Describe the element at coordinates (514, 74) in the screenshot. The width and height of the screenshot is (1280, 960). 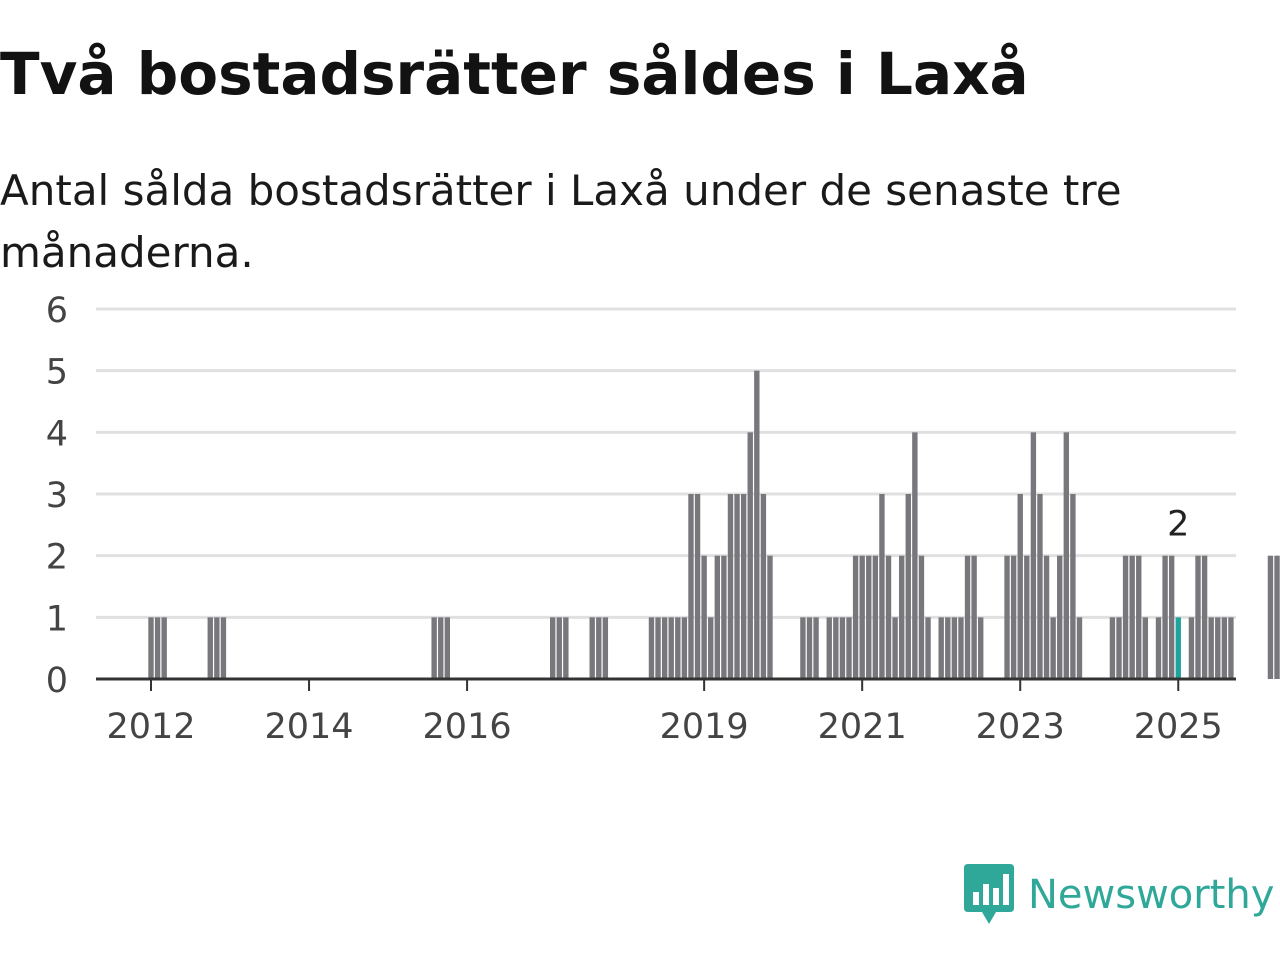
I see `chart-title: Två bostadsrätter såldes i Laxå` at that location.